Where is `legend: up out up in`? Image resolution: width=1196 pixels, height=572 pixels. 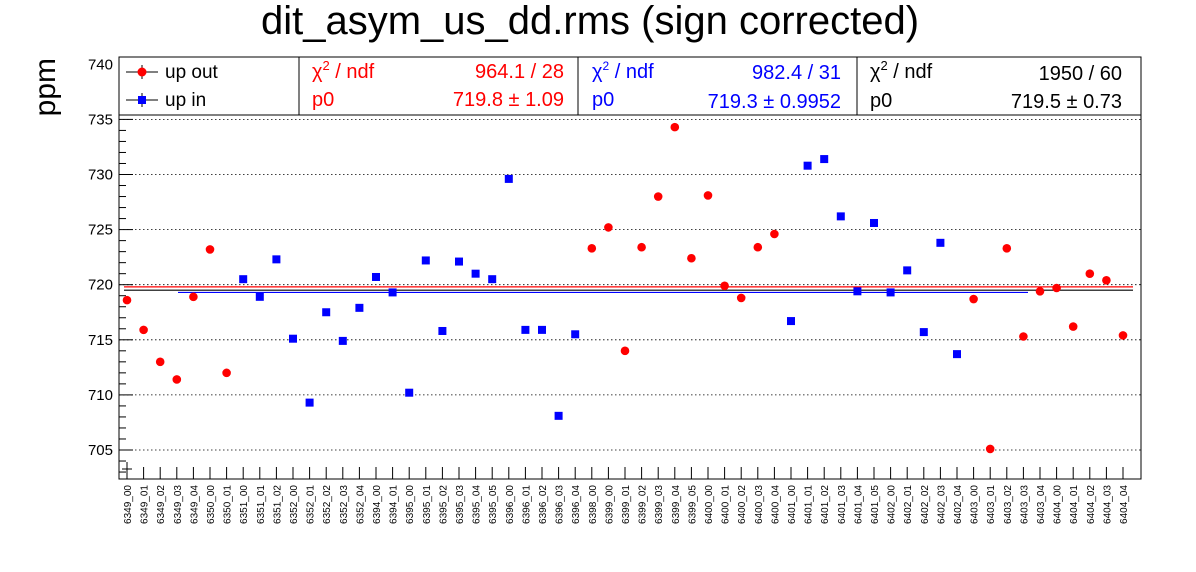
legend: up out up in is located at coordinates (172, 86).